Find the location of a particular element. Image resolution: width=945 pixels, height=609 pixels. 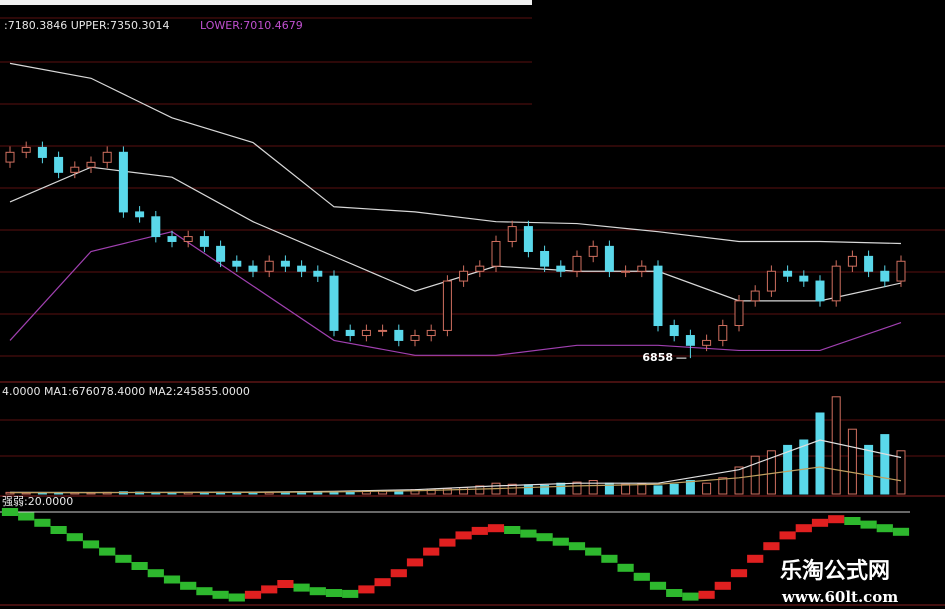

lower-header: LOWER:7010.4679 is located at coordinates (251, 25).